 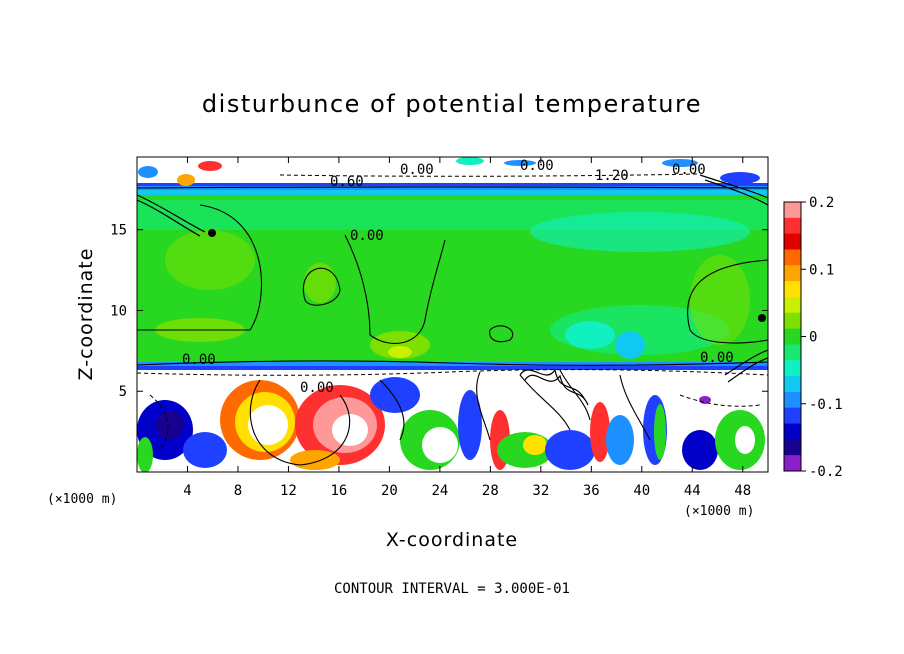 What do you see at coordinates (821, 270) in the screenshot?
I see `colorbar-tick-label: 0.1` at bounding box center [821, 270].